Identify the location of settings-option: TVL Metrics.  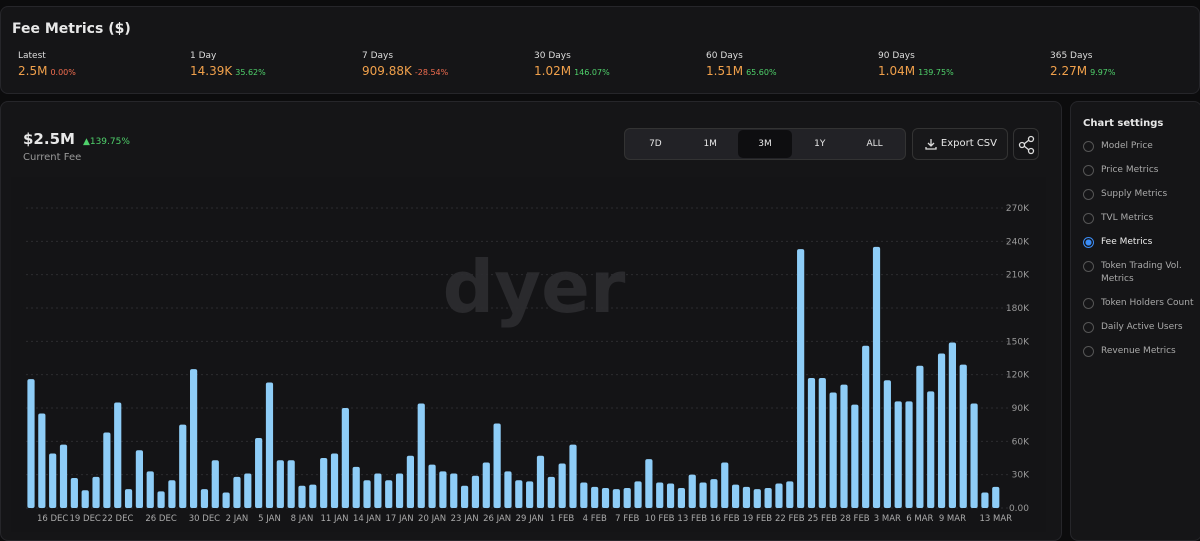
(1141, 218).